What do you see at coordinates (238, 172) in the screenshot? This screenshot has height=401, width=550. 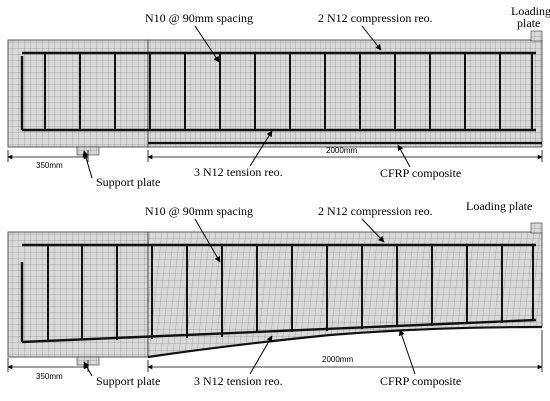 I see `top-label-tension: 3 N12 tension reo.` at bounding box center [238, 172].